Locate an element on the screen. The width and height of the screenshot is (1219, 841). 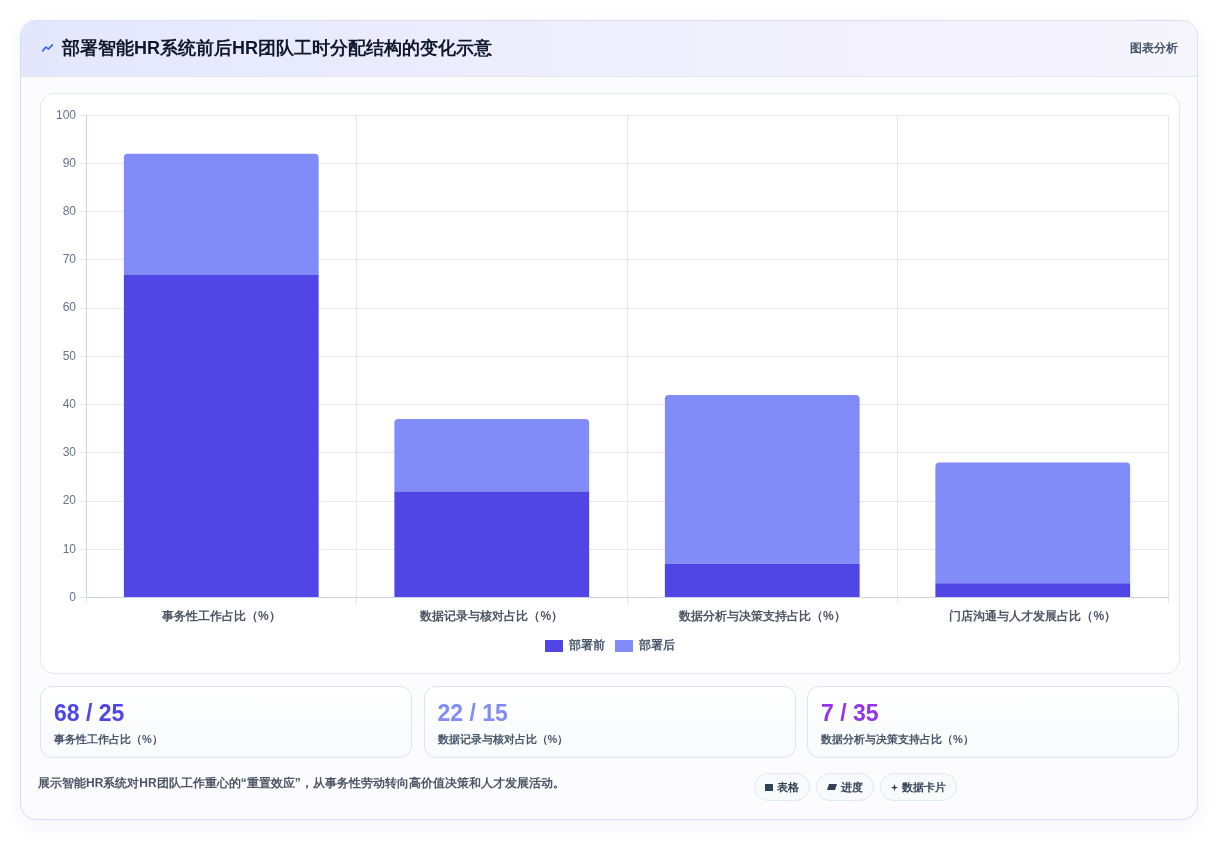
text: 数据记录与核对占比（%） is located at coordinates (503, 739).